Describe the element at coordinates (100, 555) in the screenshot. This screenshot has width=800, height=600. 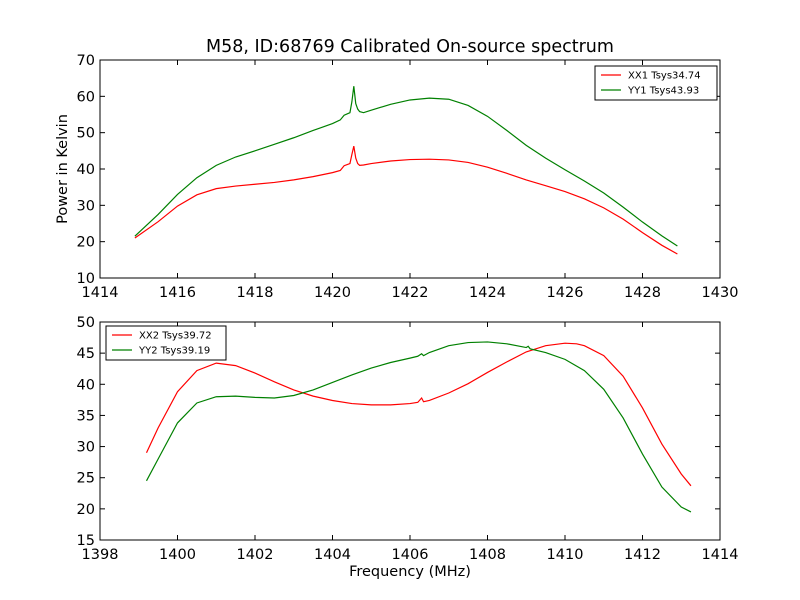
I see `x-tick-label: 1398` at that location.